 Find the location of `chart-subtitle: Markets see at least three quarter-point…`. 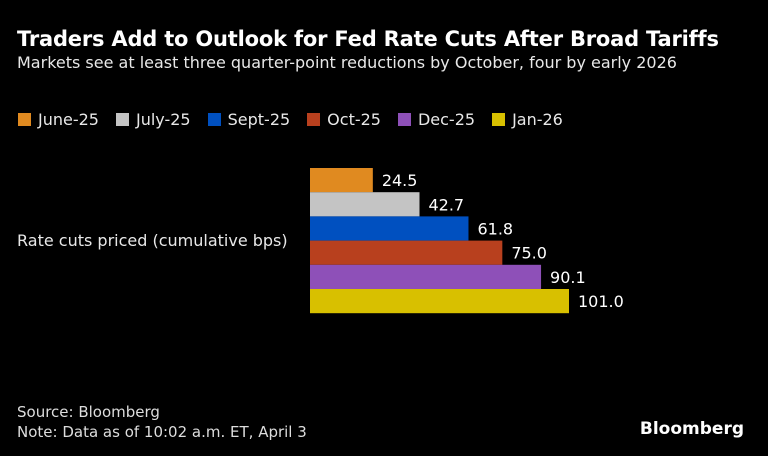

chart-subtitle: Markets see at least three quarter-point… is located at coordinates (347, 62).